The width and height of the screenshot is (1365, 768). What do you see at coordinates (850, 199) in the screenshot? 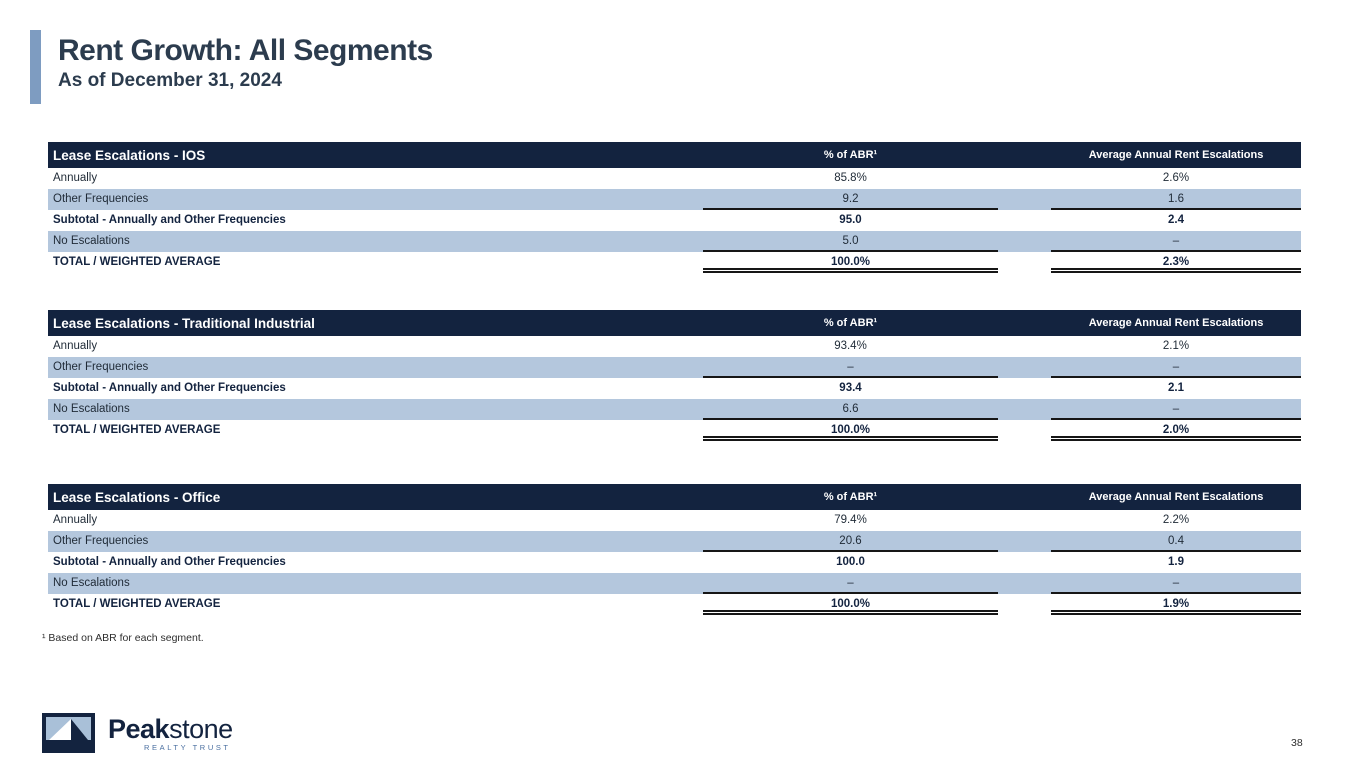
I see `cell-pct-abr: 9.2` at bounding box center [850, 199].